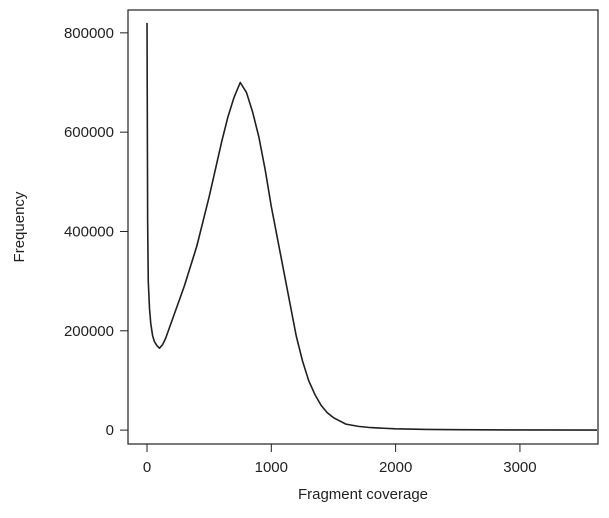 This screenshot has height=518, width=609. What do you see at coordinates (89, 33) in the screenshot?
I see `y-tick-label: 800000` at bounding box center [89, 33].